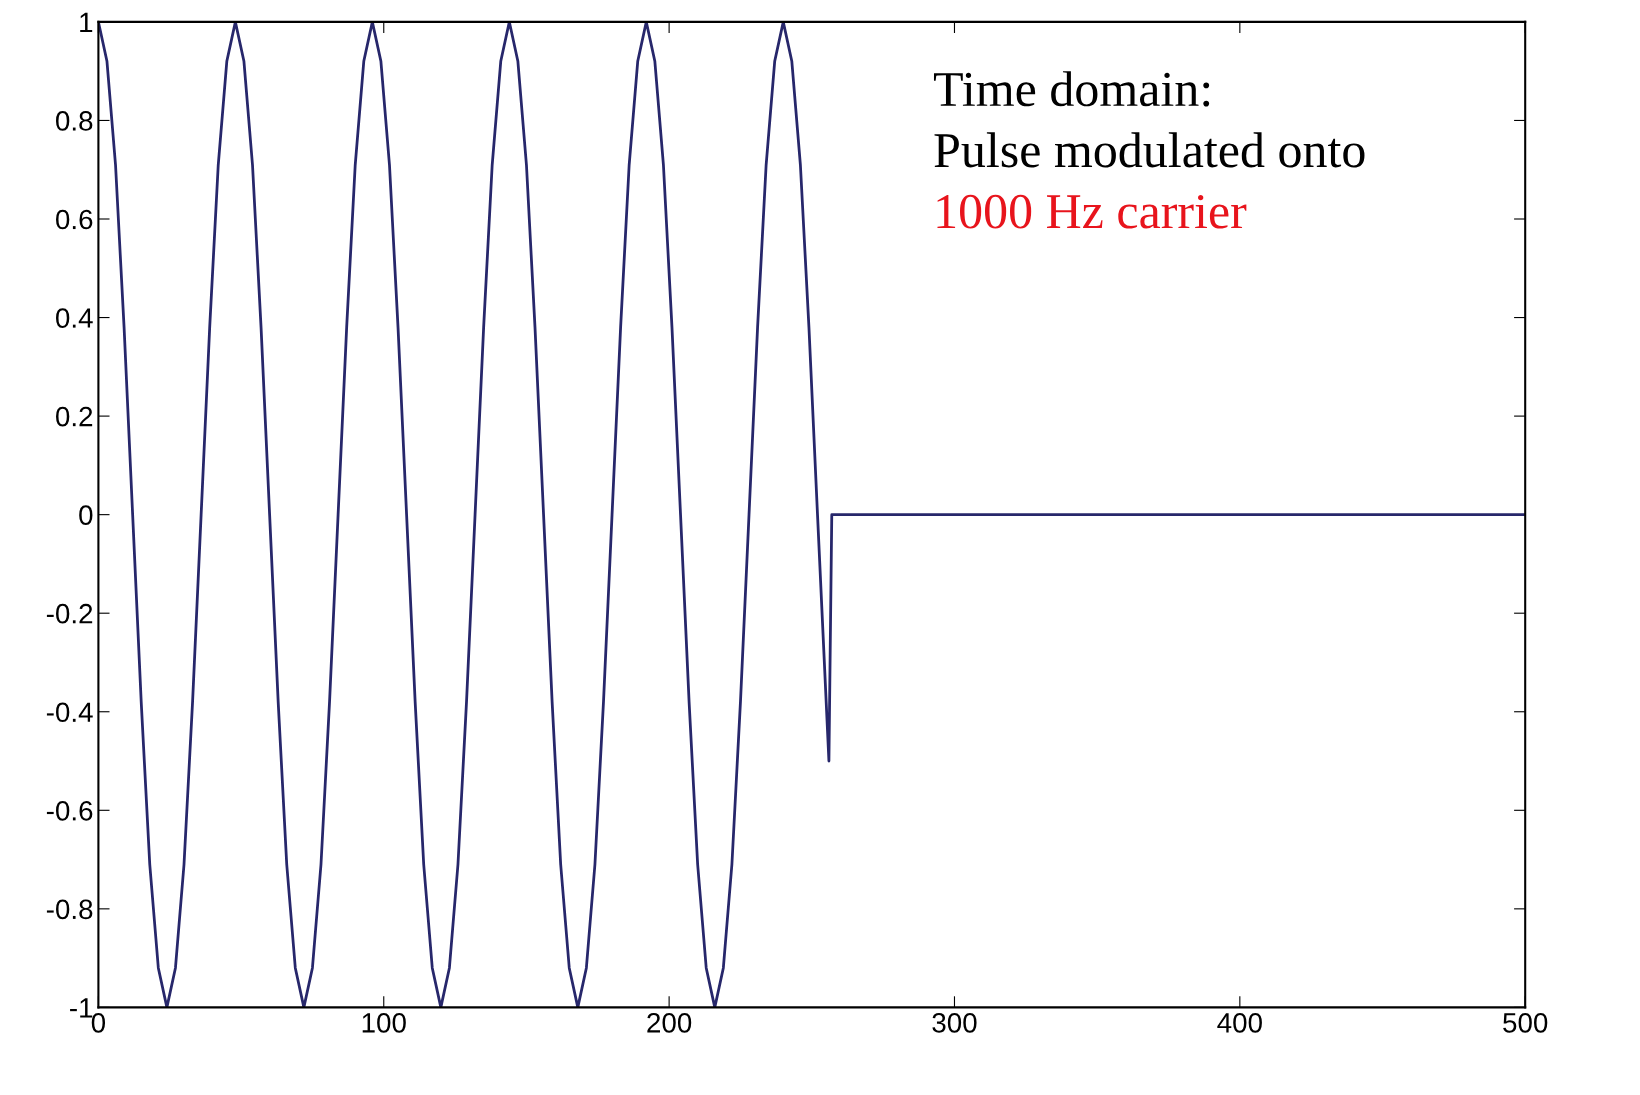 The height and width of the screenshot is (1095, 1640). I want to click on y-tick-label: 0.2, so click(74, 416).